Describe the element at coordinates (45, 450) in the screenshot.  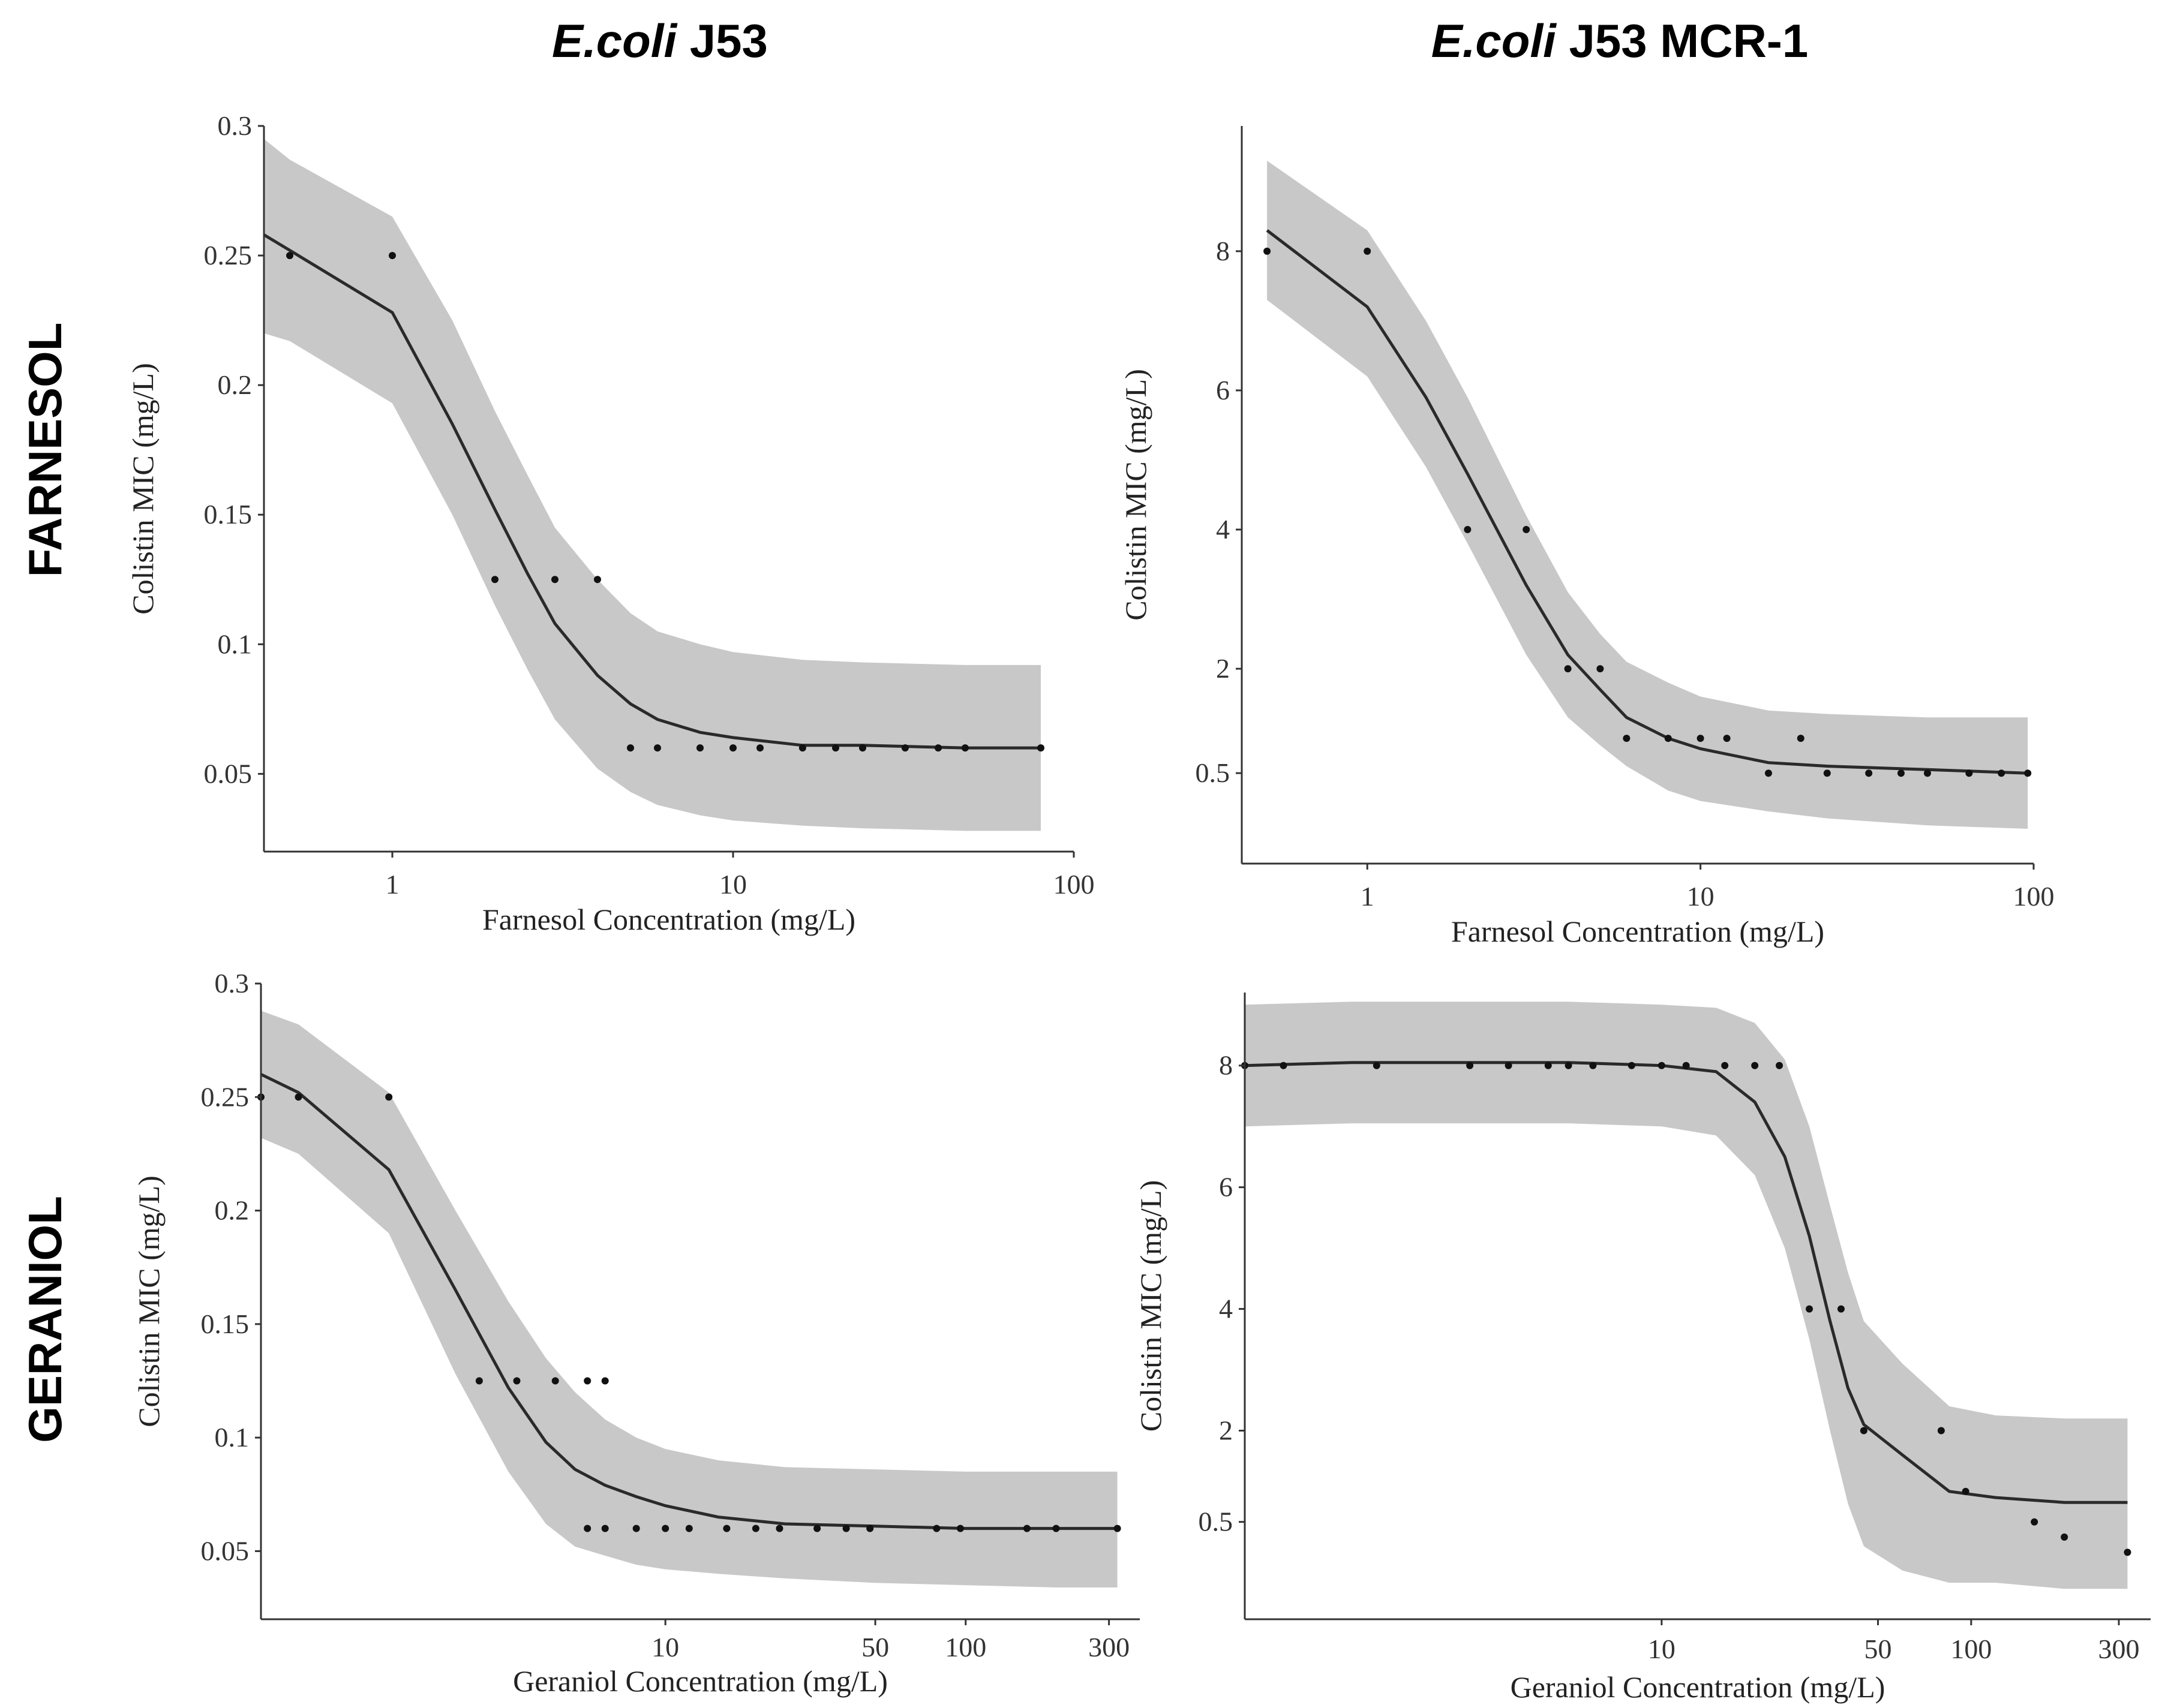
I see `row-title-farnesol: FARNESOL` at that location.